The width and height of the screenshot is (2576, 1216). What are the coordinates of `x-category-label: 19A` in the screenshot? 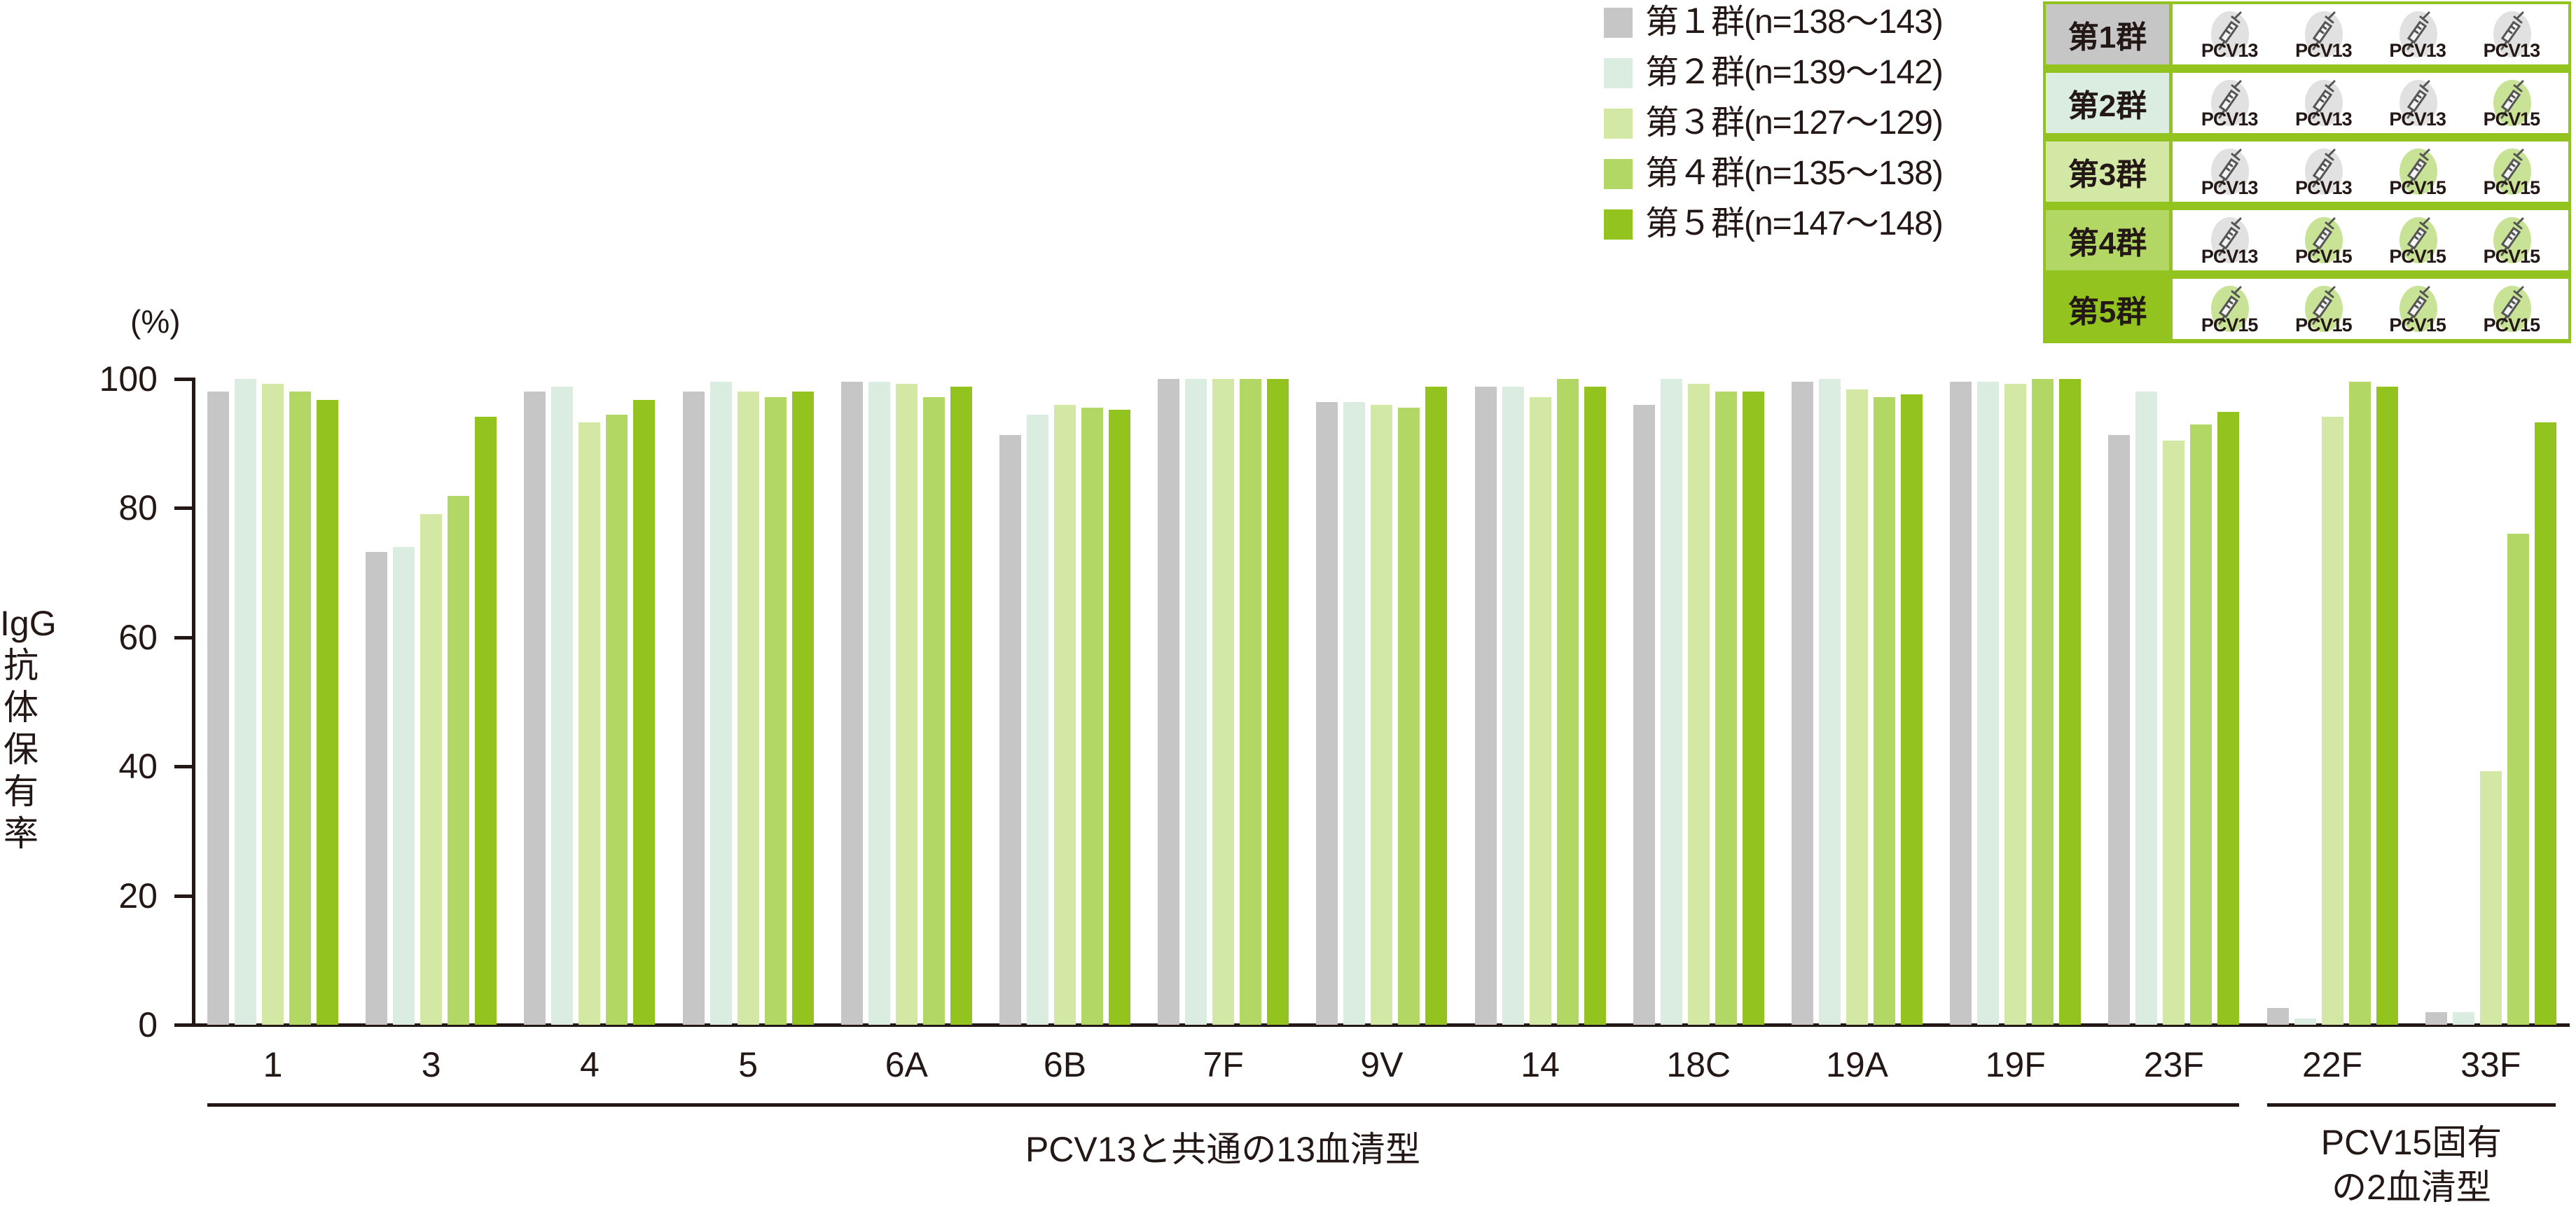 It's located at (1857, 1064).